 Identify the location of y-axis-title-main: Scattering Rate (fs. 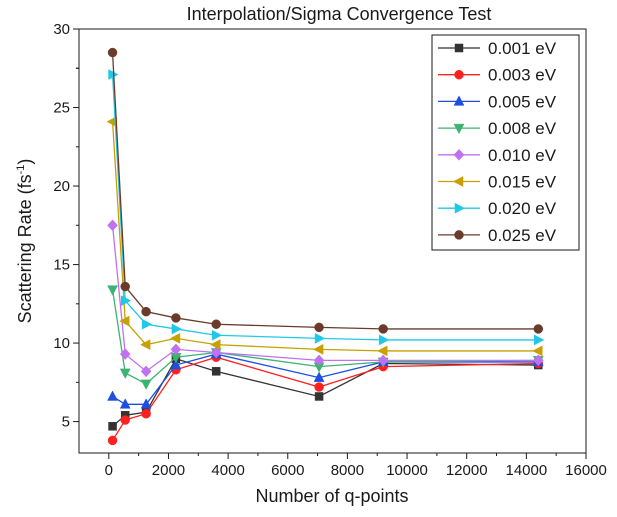
(25, 248).